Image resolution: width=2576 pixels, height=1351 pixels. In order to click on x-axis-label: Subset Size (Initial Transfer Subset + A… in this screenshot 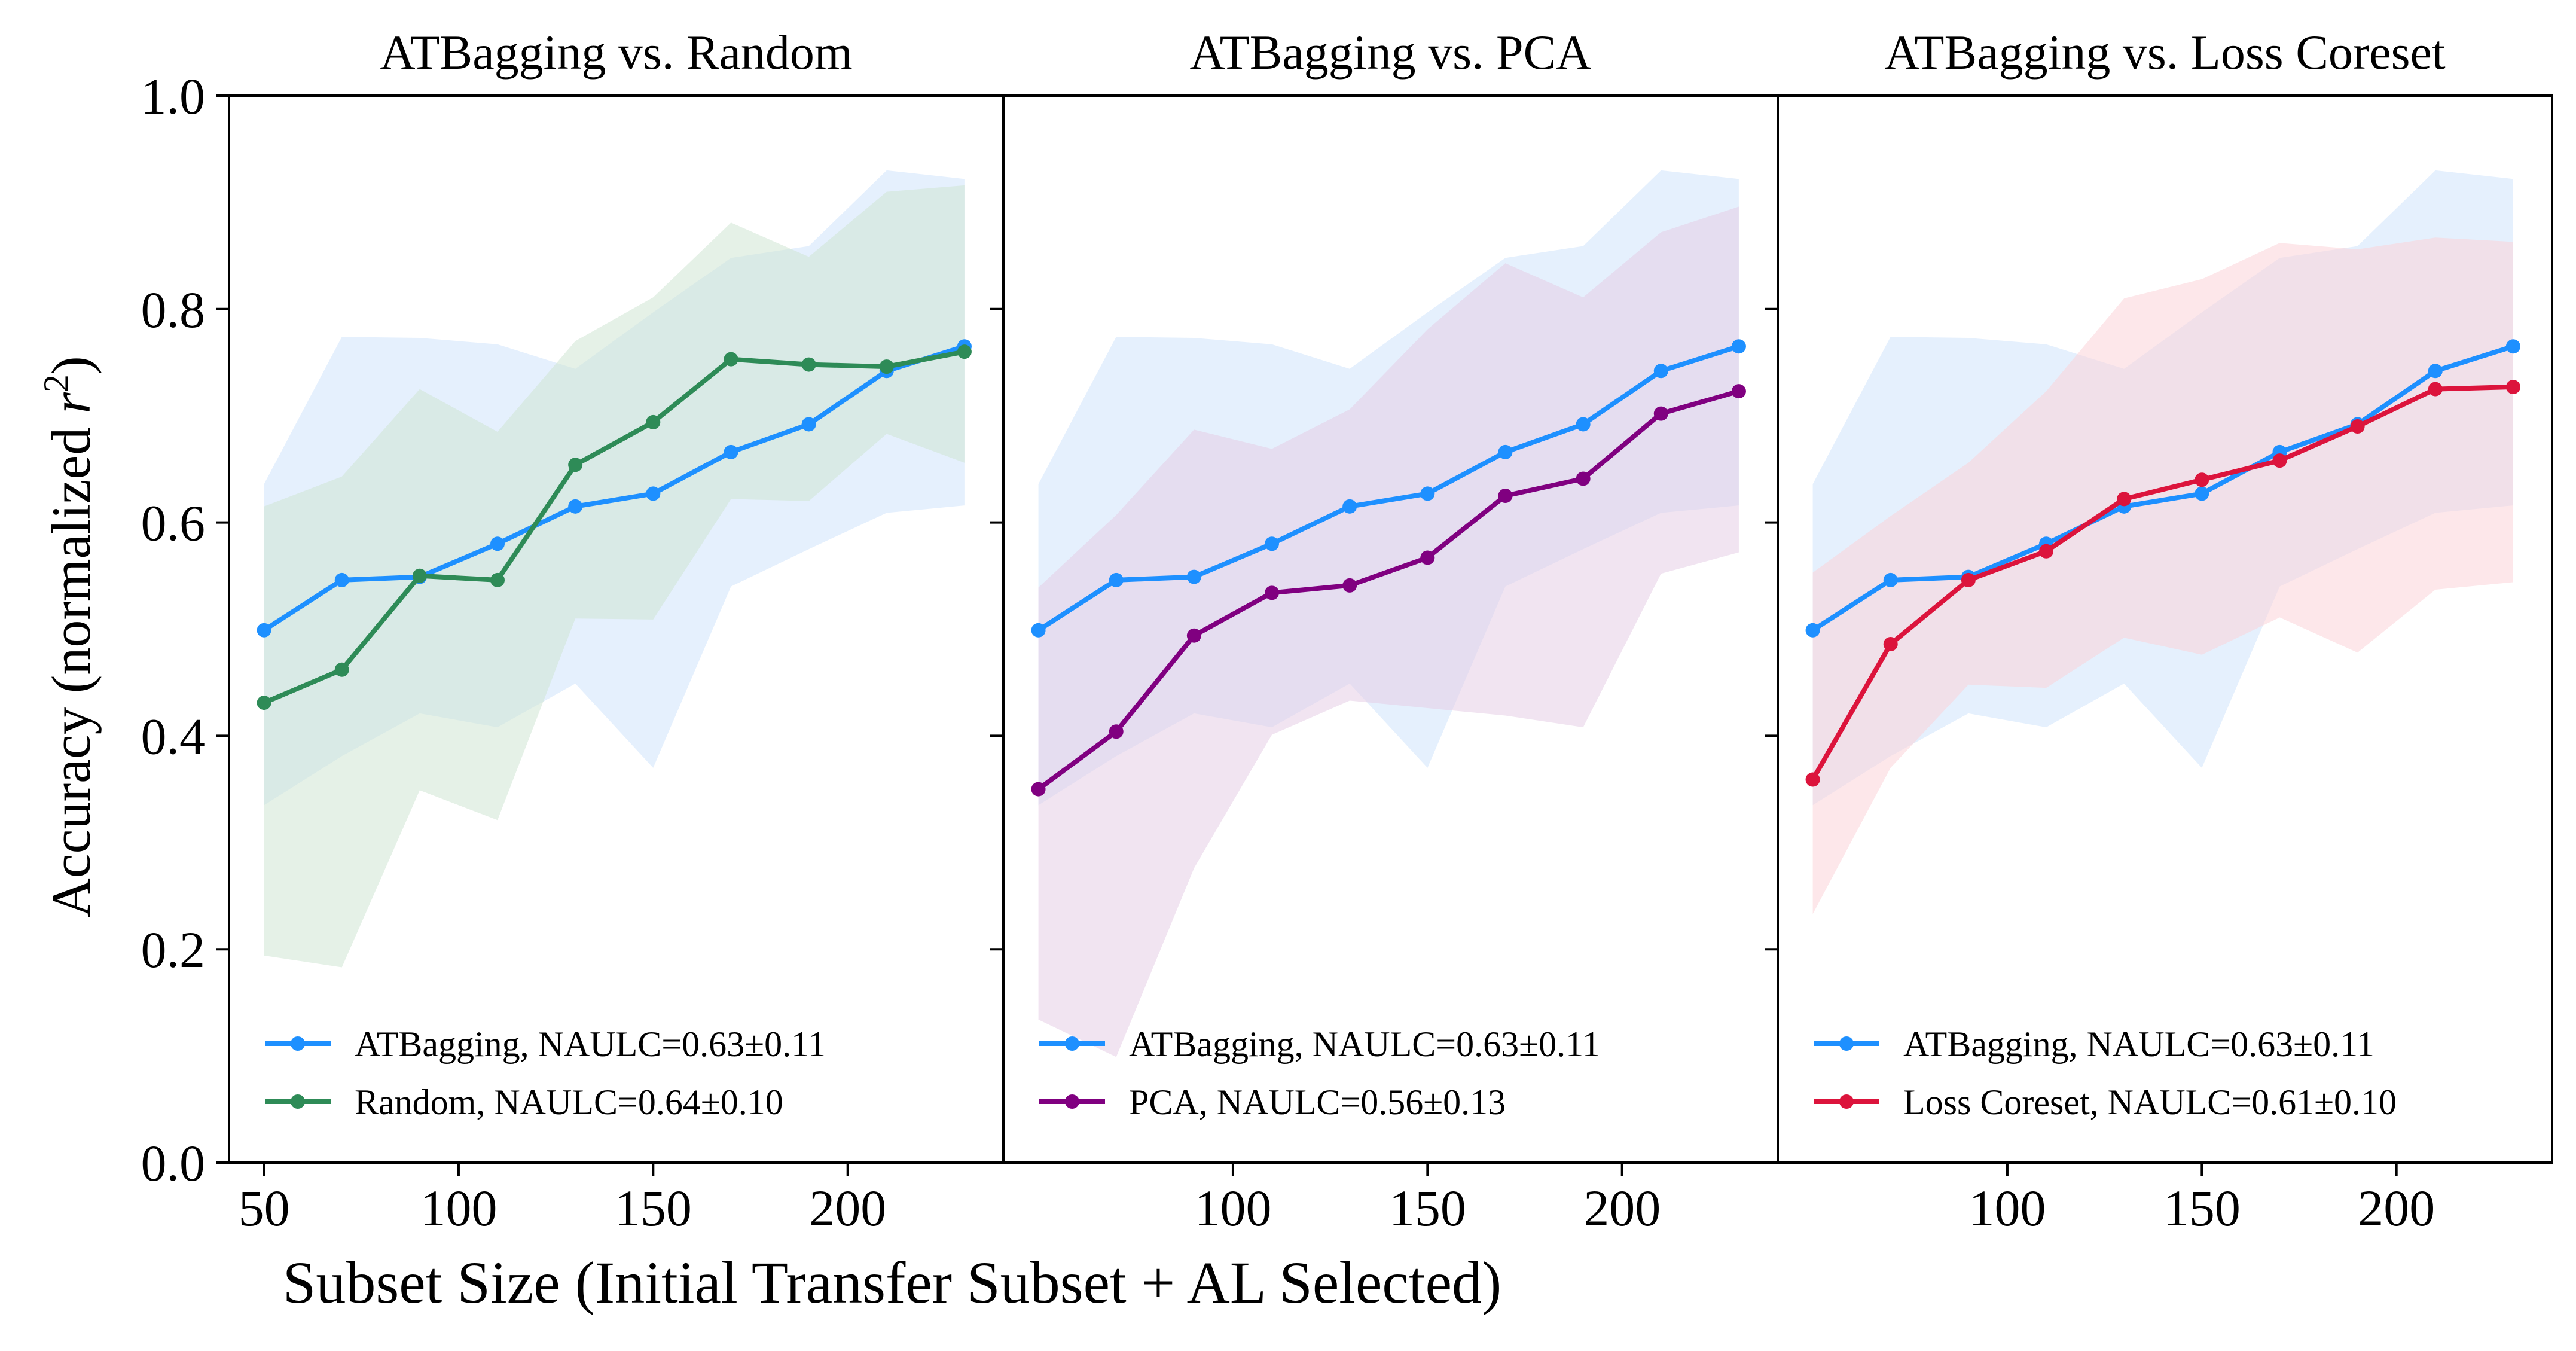, I will do `click(892, 1282)`.